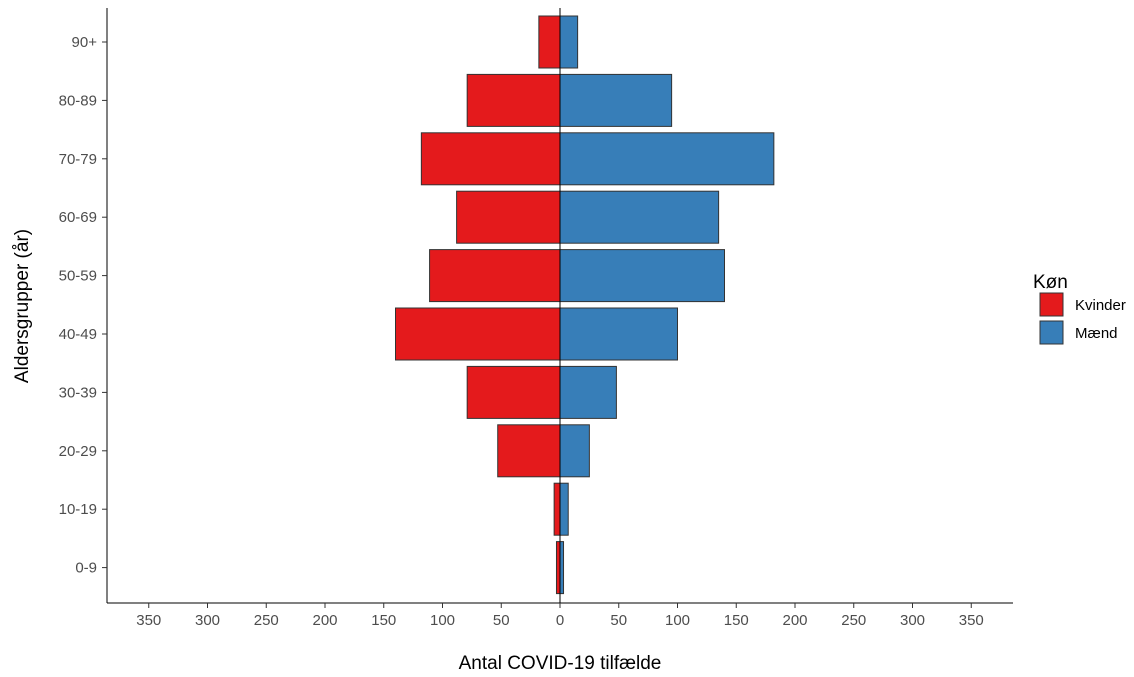  Describe the element at coordinates (78, 159) in the screenshot. I see `y-tick-label: 70-79` at that location.